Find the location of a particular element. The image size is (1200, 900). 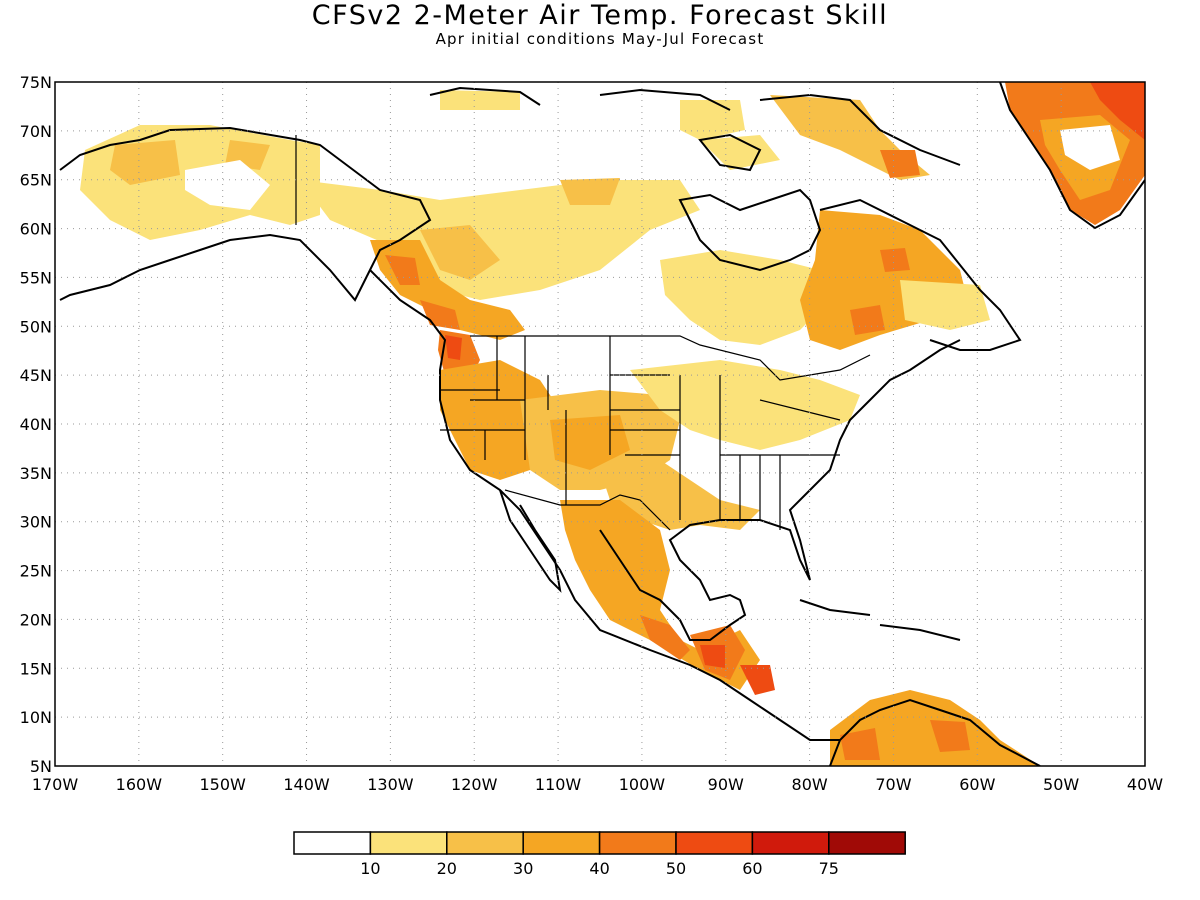

lat-label: 65N is located at coordinates (36, 180).